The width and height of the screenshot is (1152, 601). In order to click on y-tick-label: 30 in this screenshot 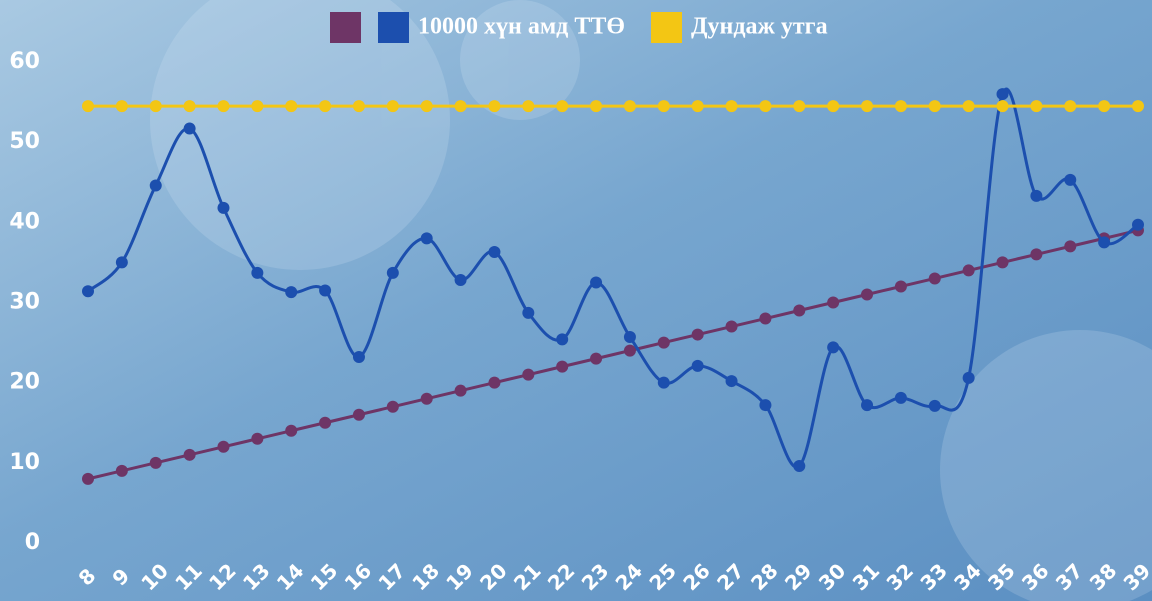, I will do `click(24, 302)`.